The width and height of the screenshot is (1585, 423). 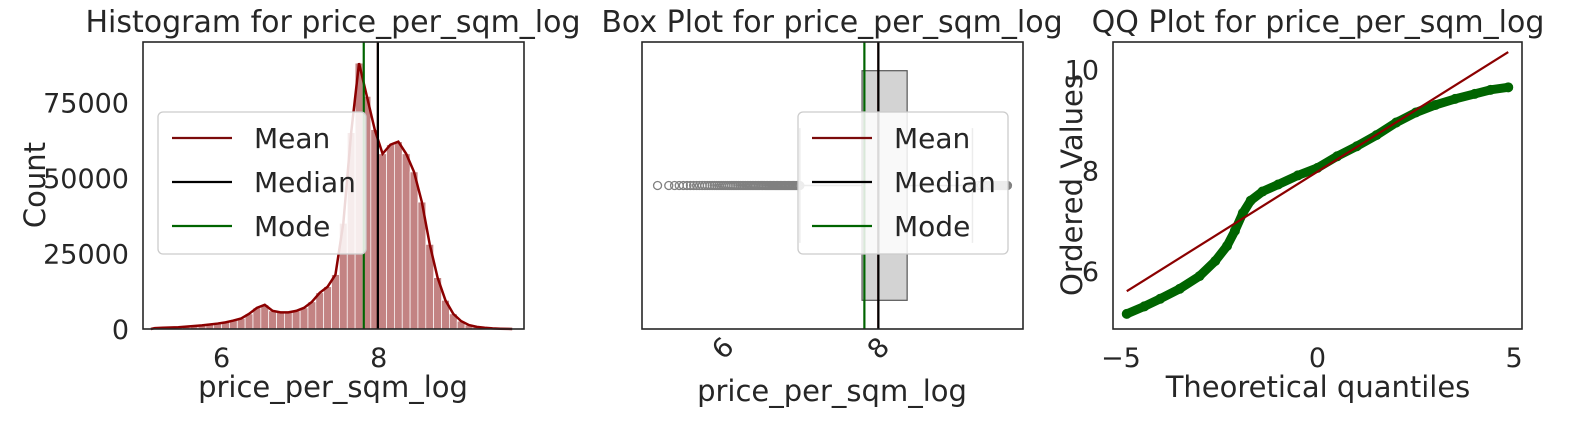 I want to click on boxplot-legend-mean-label: Mean, so click(x=932, y=138).